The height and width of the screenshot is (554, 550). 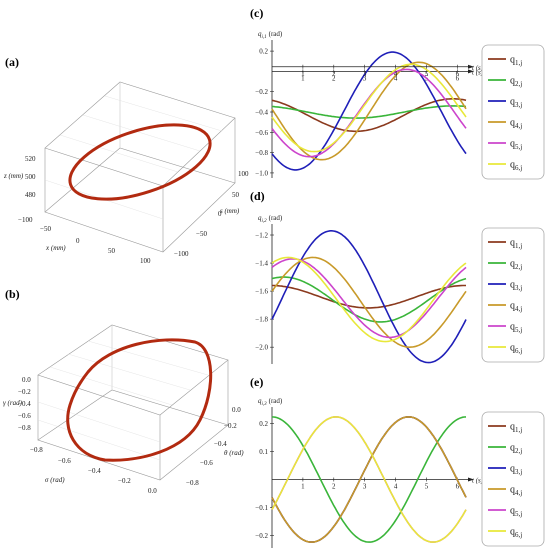 I want to click on series-q1, so click(x=369, y=115).